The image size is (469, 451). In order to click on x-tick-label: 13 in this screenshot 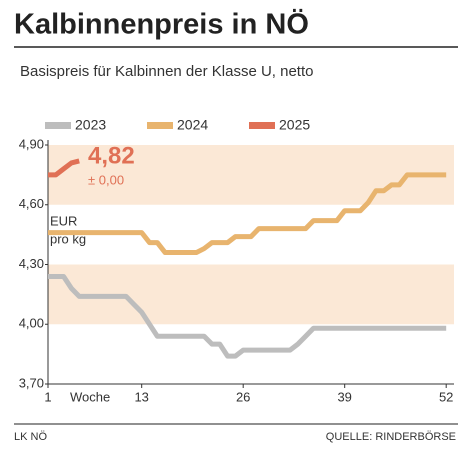, I will do `click(141, 396)`.